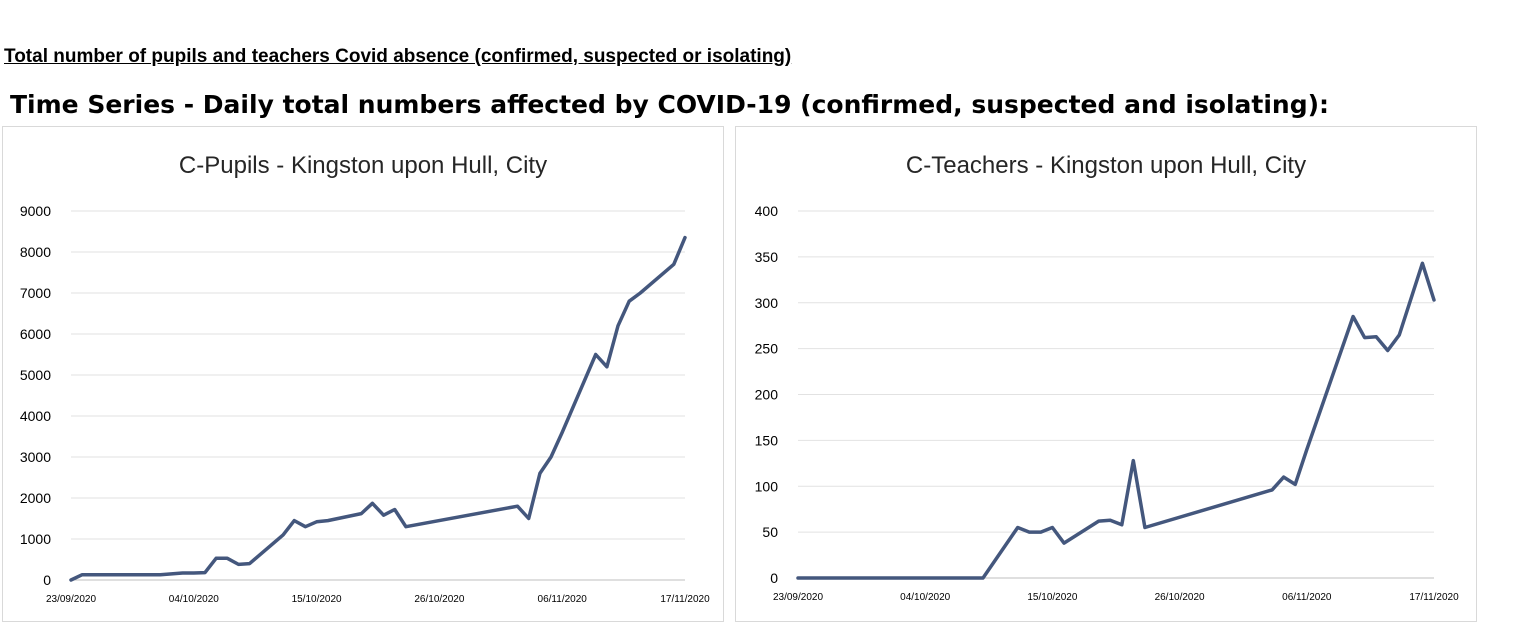  What do you see at coordinates (767, 440) in the screenshot?
I see `teachers-y-tick-label: 150` at bounding box center [767, 440].